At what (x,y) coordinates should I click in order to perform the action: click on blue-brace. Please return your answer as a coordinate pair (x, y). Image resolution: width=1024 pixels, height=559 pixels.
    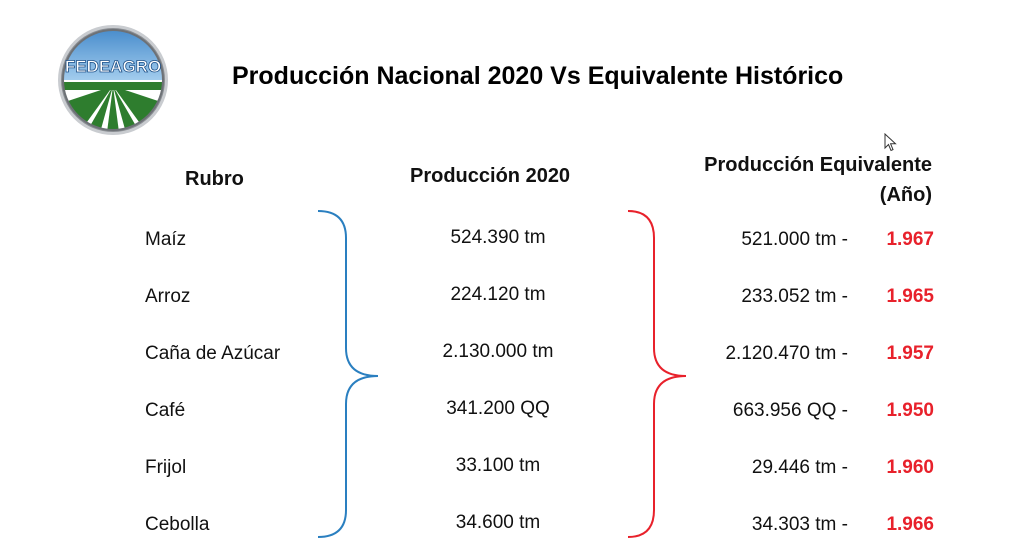
    Looking at the image, I should click on (348, 374).